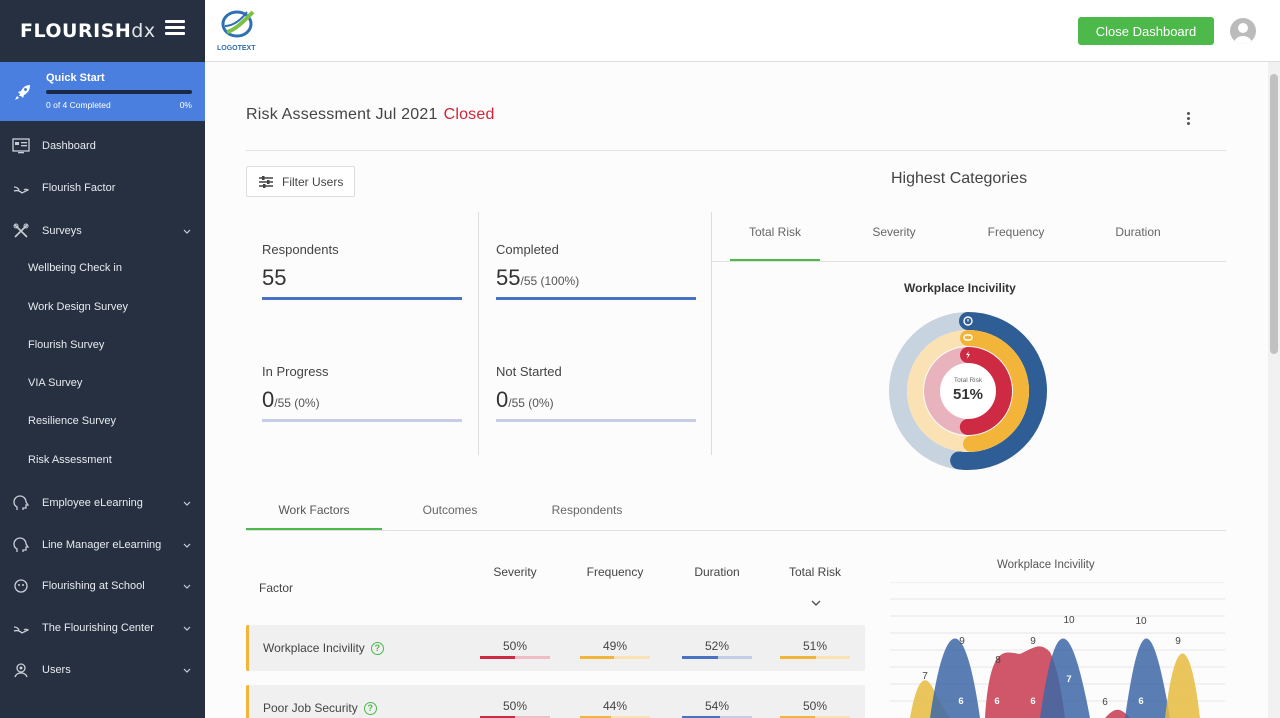 The width and height of the screenshot is (1280, 718). I want to click on sidebar-item-label: Flourish Survey, so click(66, 345).